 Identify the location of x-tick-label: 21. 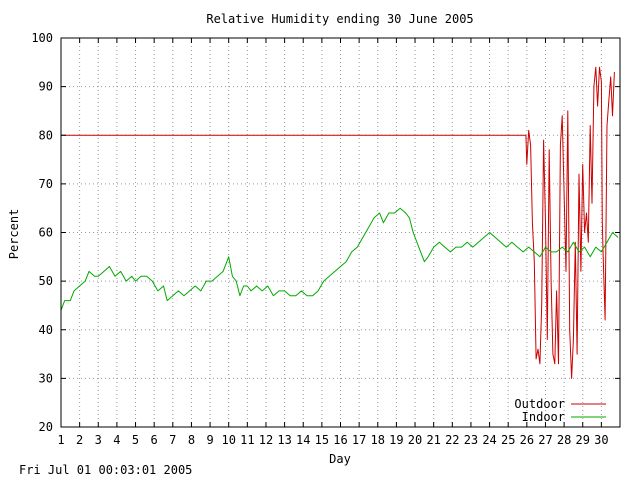
(433, 440).